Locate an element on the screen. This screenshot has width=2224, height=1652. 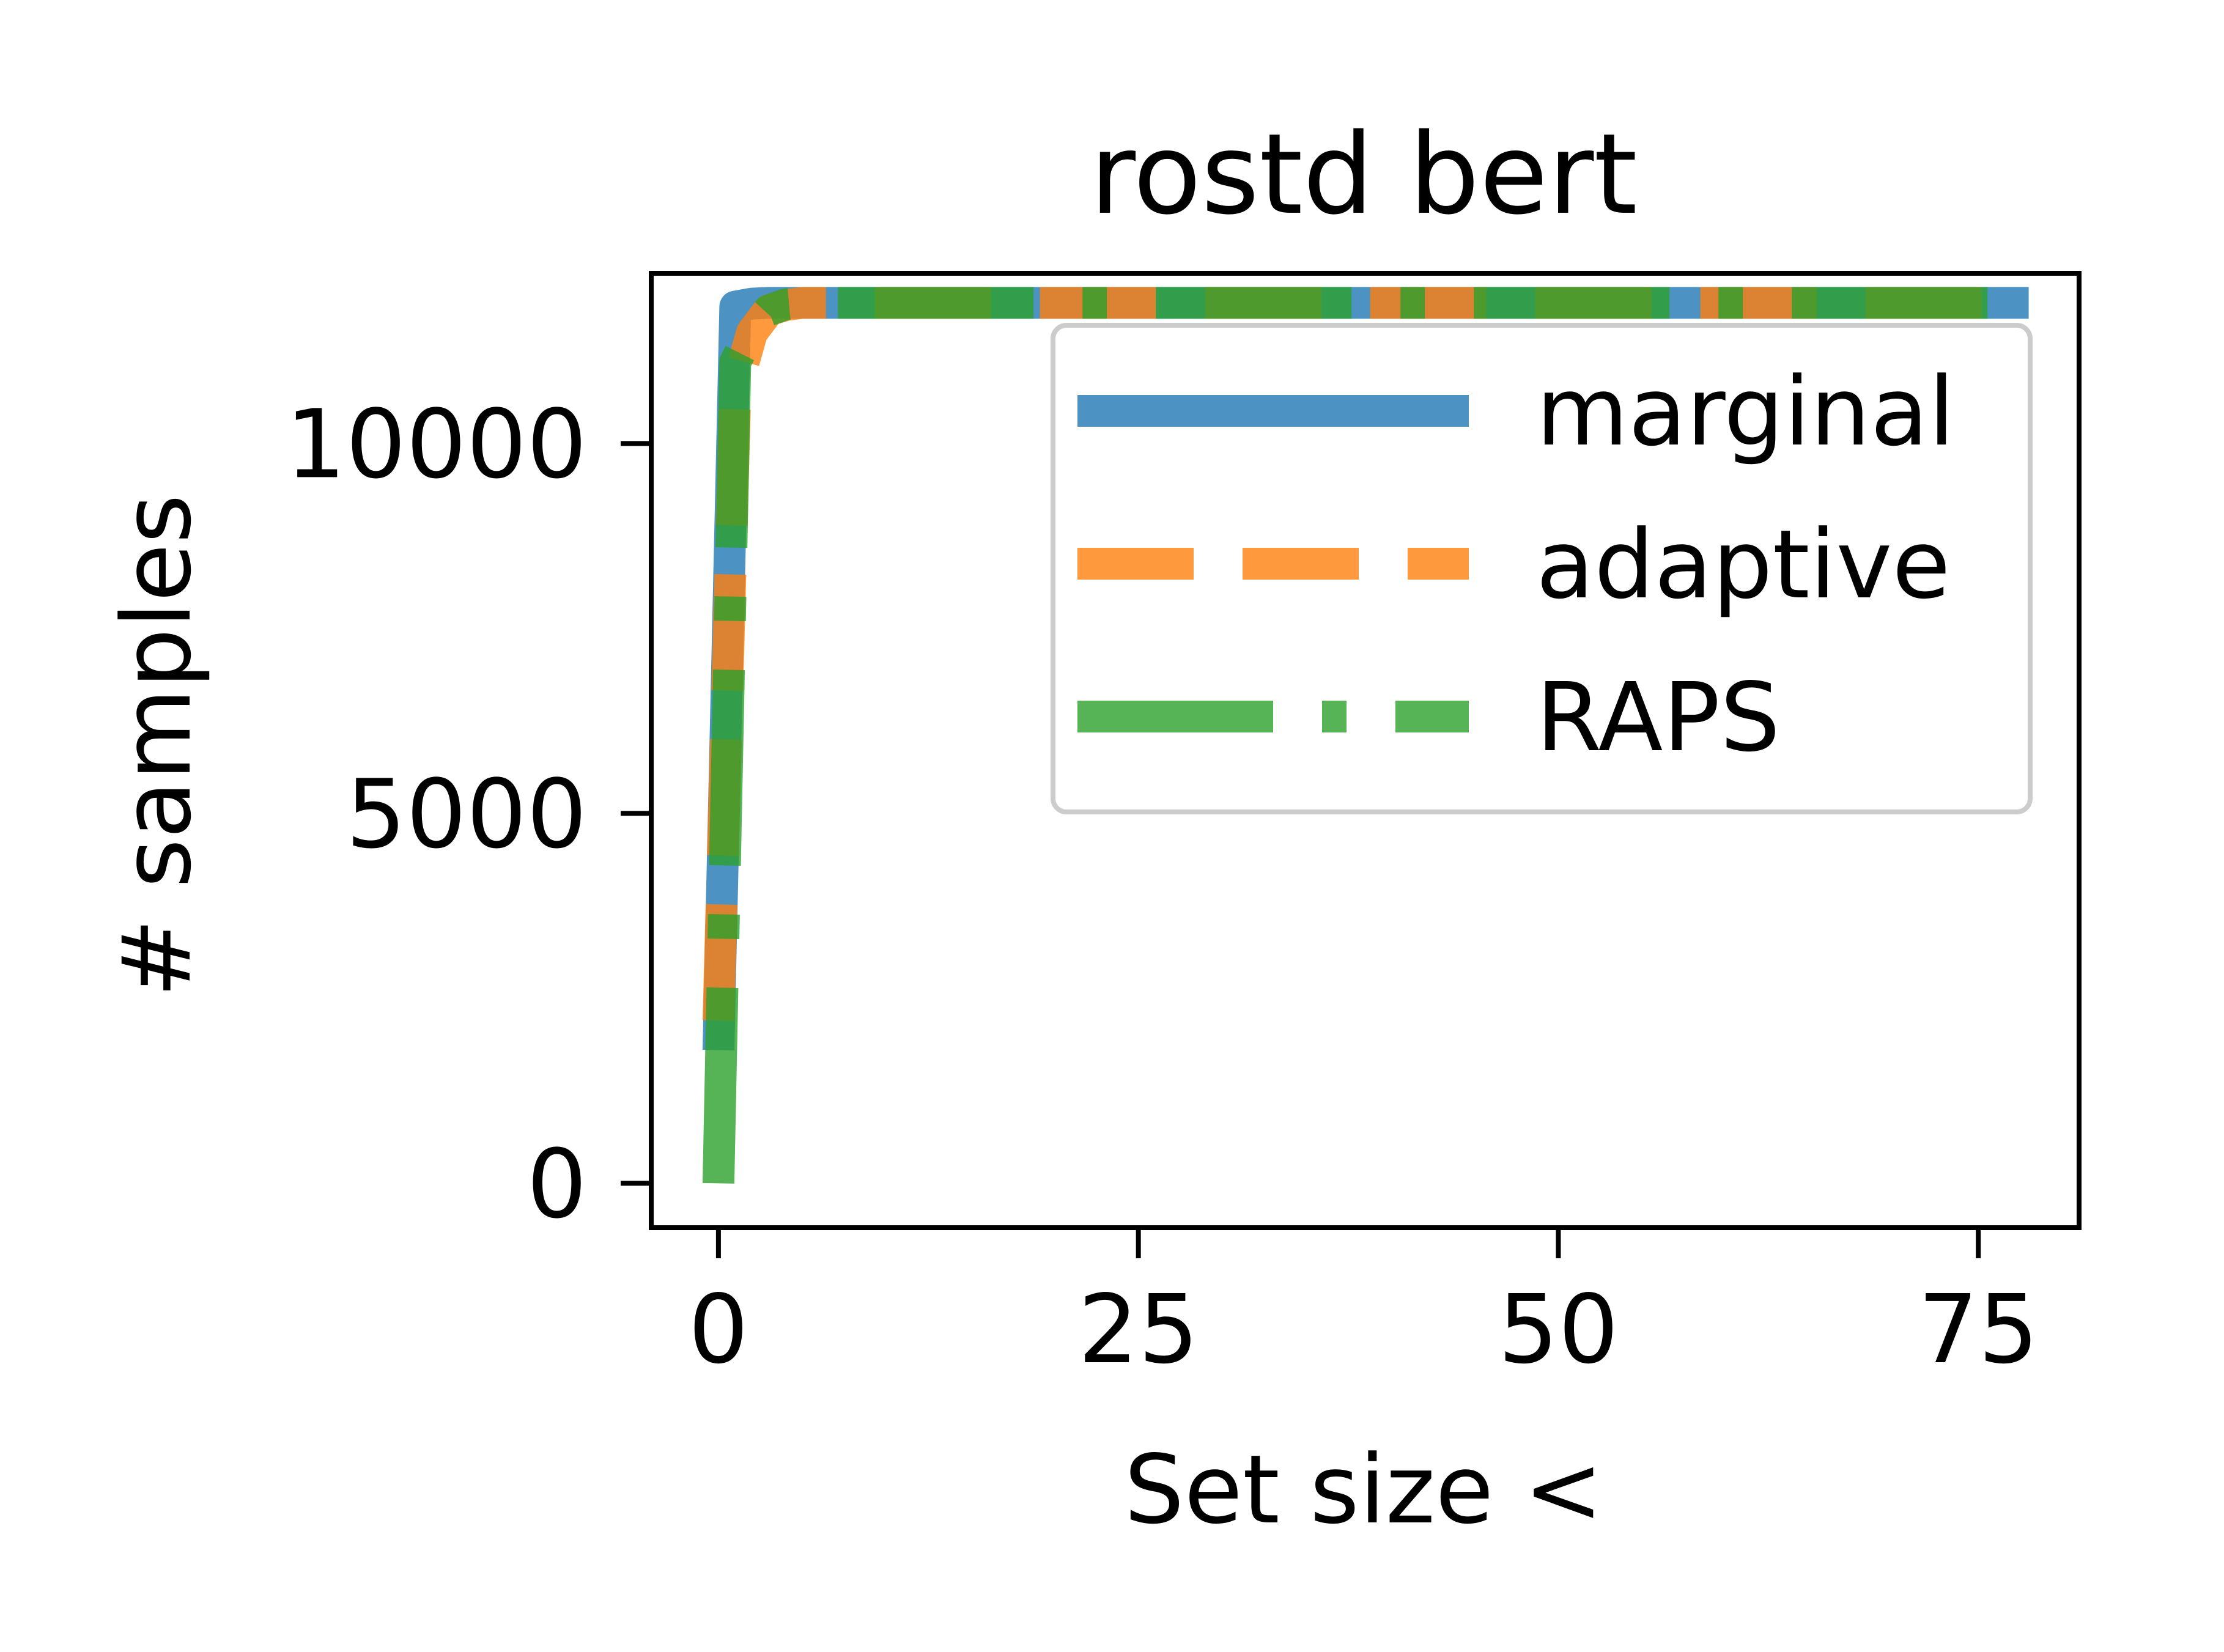
x-tick-label: 0 is located at coordinates (719, 1329).